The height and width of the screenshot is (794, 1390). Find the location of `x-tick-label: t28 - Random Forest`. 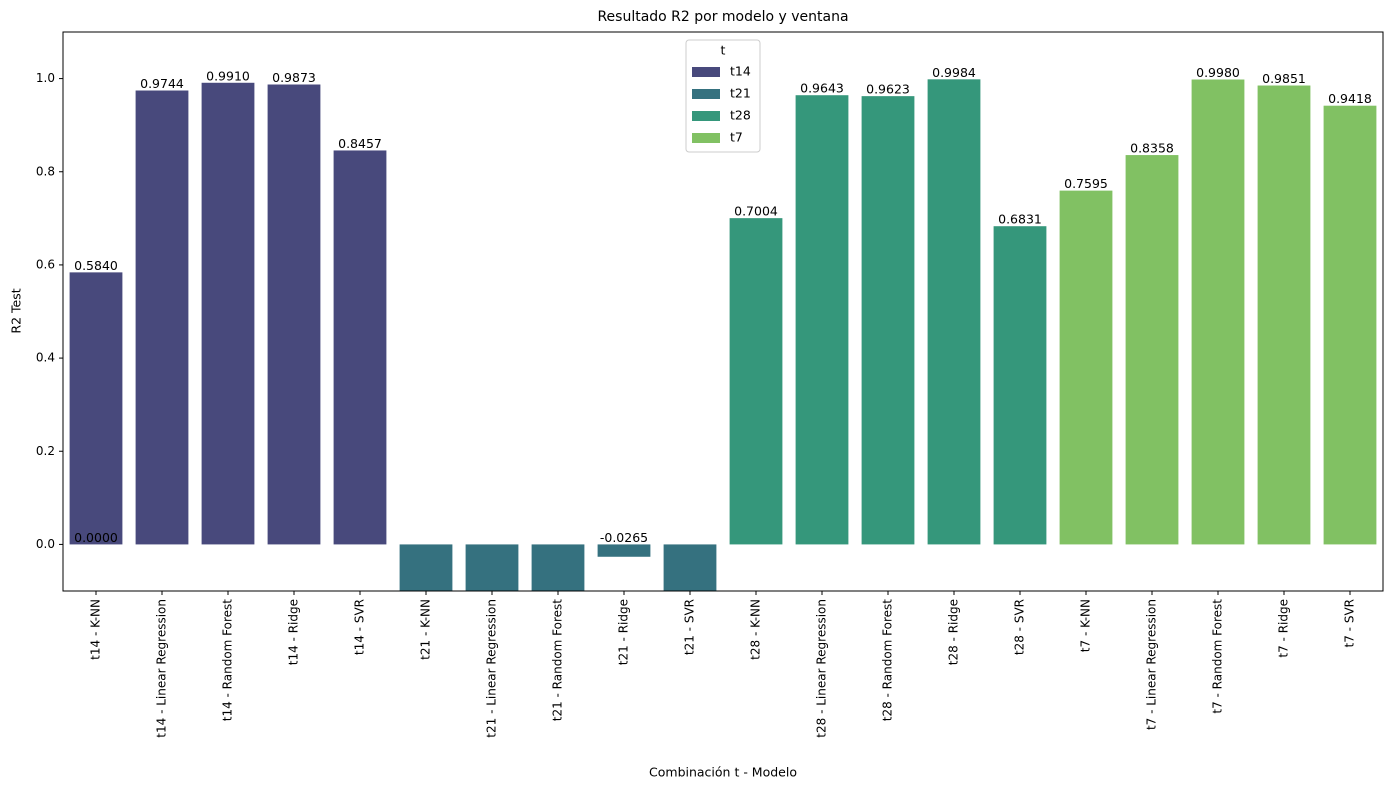

x-tick-label: t28 - Random Forest is located at coordinates (888, 660).